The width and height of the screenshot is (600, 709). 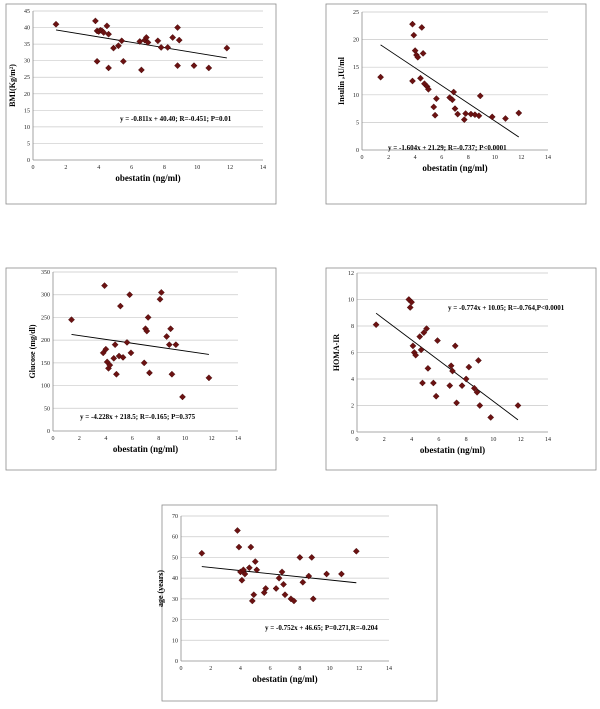 What do you see at coordinates (299, 603) in the screenshot?
I see `chart-frame` at bounding box center [299, 603].